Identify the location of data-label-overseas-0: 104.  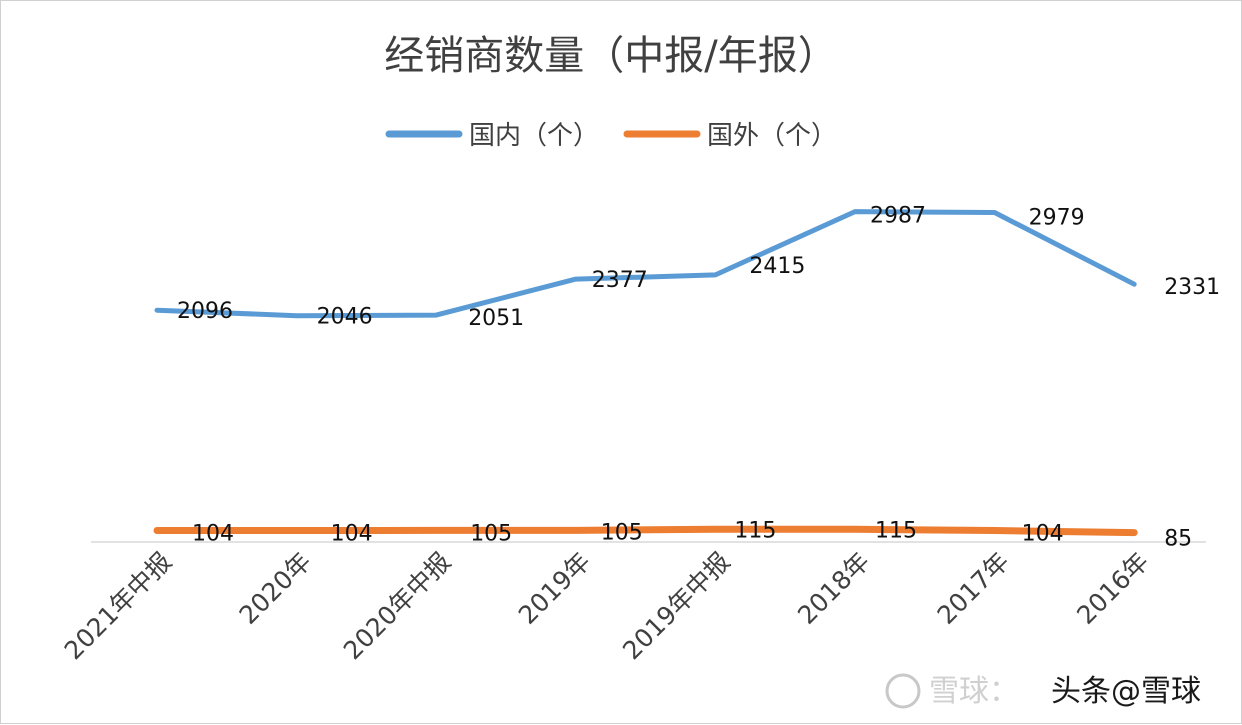
(213, 534).